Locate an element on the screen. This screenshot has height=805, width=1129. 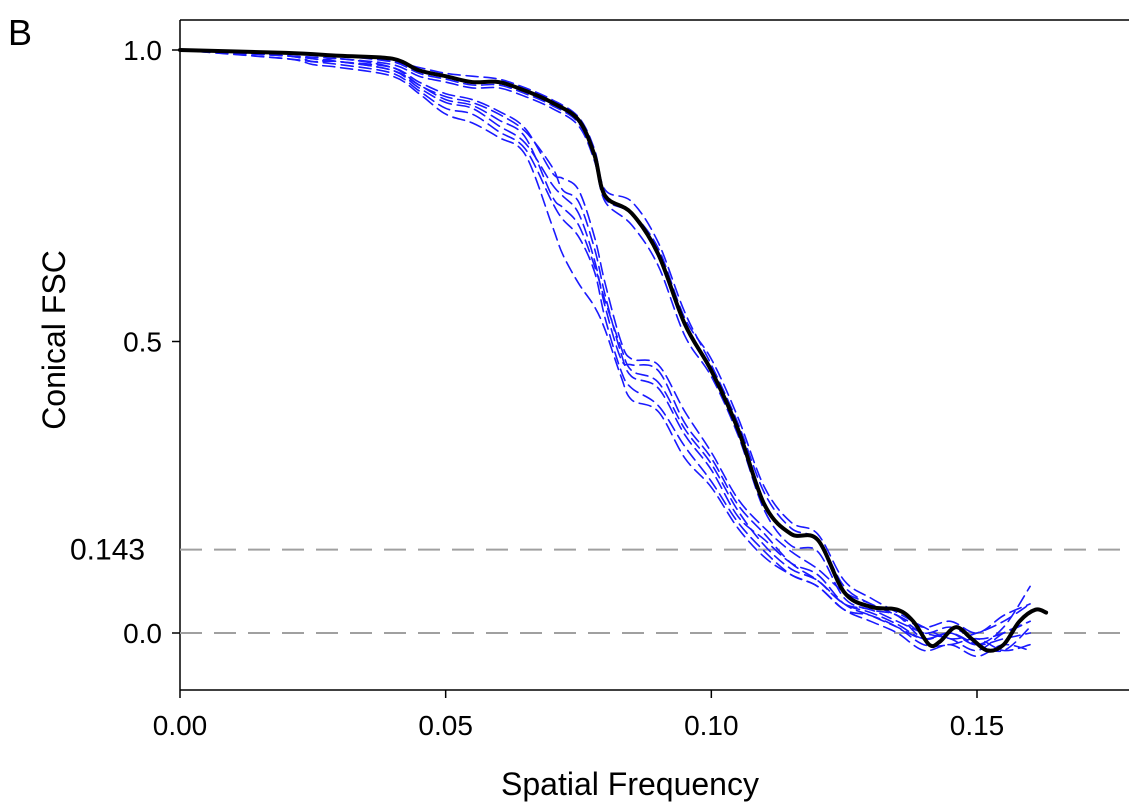
x-tick-label: 0.10 is located at coordinates (711, 725).